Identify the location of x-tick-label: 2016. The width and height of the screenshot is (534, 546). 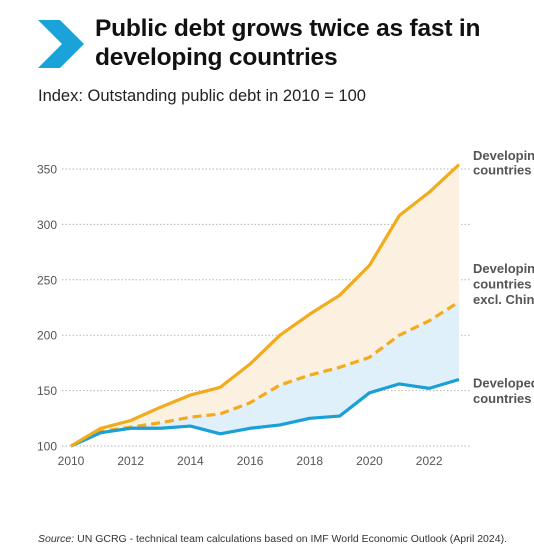
(250, 461).